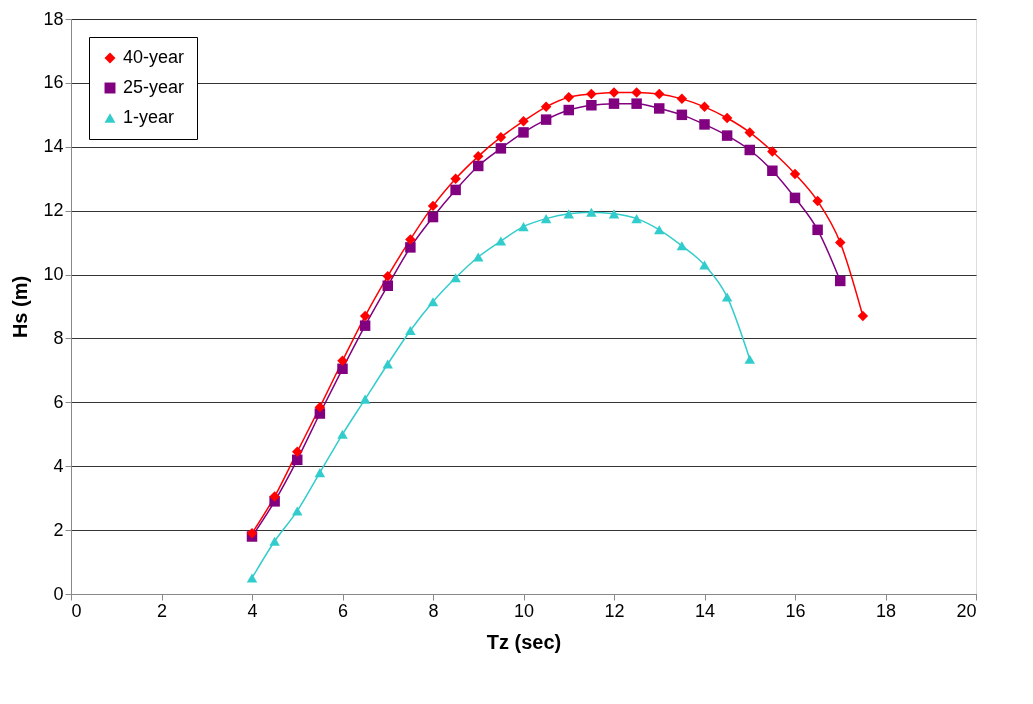  What do you see at coordinates (53, 146) in the screenshot?
I see `y-tick-label: 14` at bounding box center [53, 146].